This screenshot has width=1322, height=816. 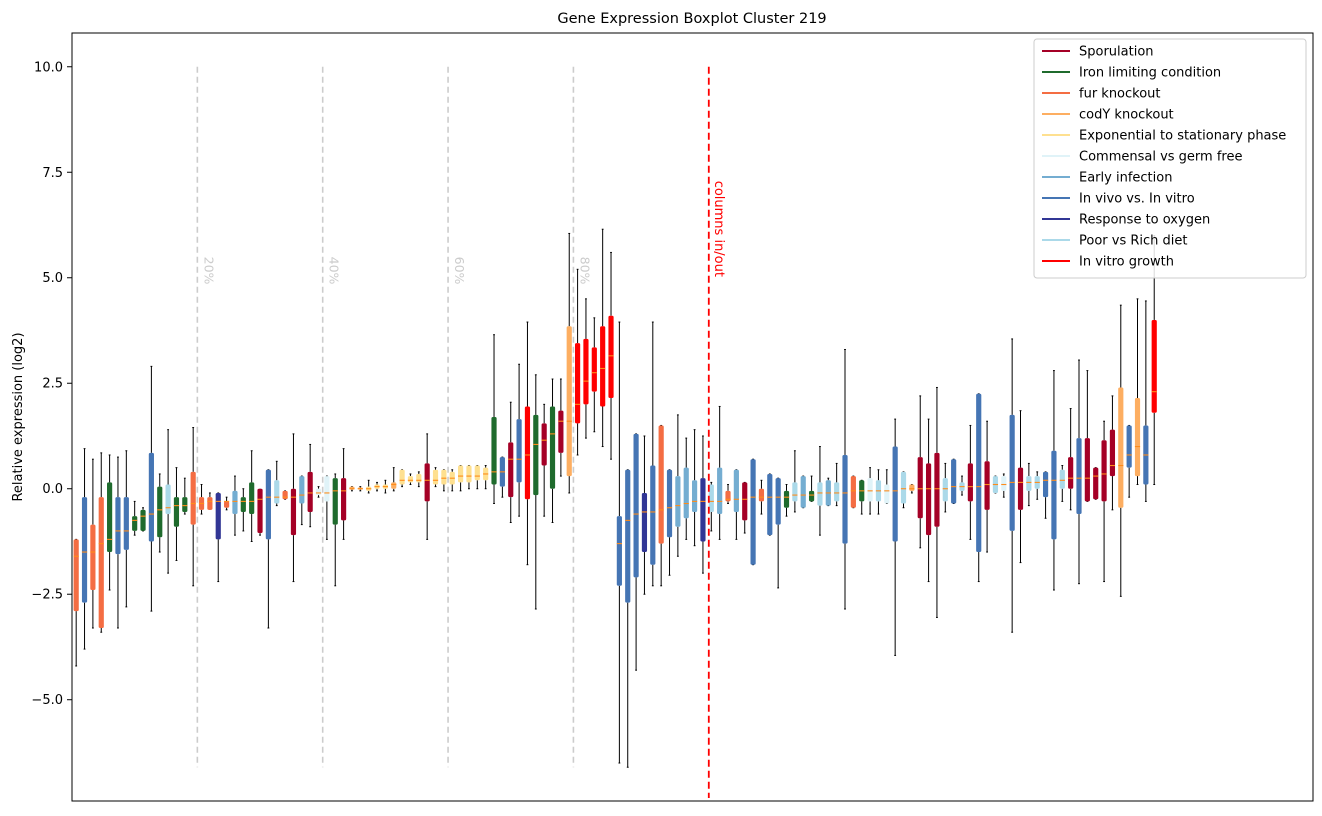 I want to click on box-commensal-vs-germ-free, so click(x=1004, y=485).